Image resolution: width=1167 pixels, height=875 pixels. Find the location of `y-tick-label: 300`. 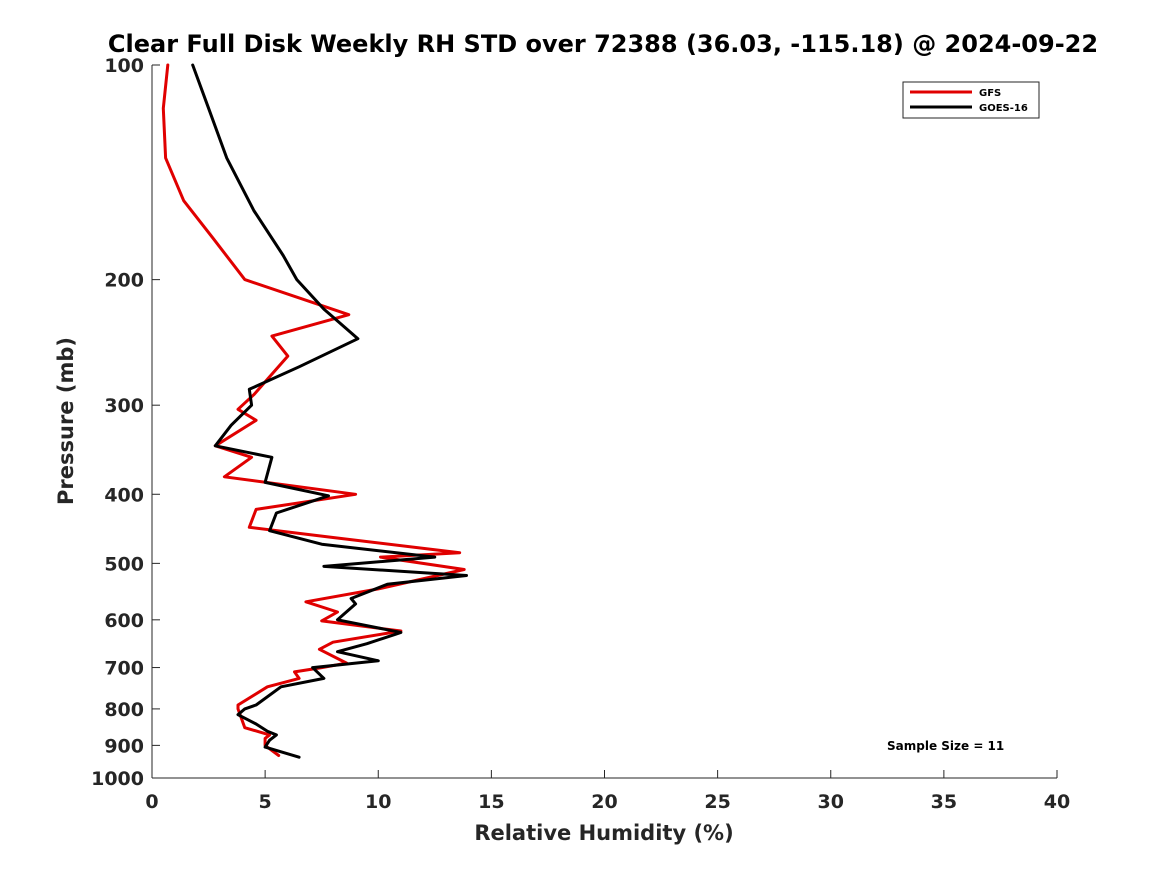

y-tick-label: 300 is located at coordinates (124, 406).